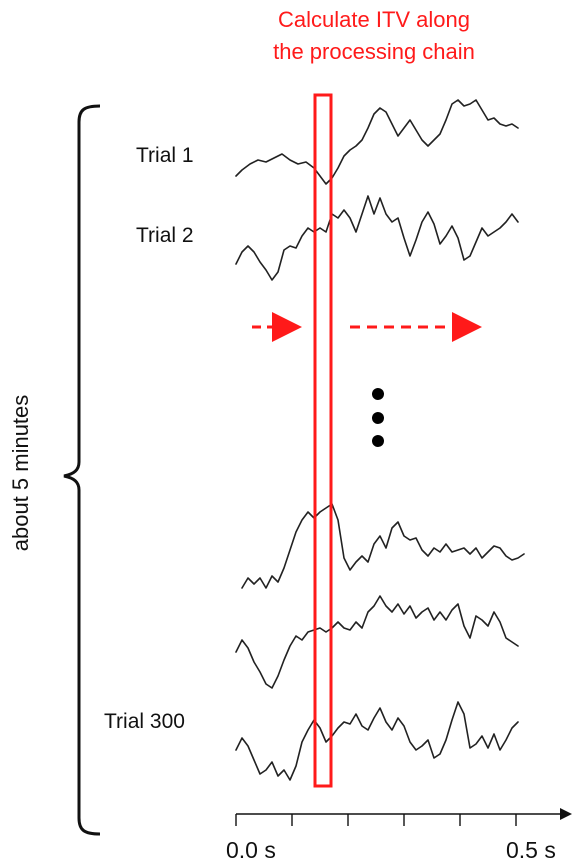  I want to click on axis-end-label: 0.5 s, so click(531, 850).